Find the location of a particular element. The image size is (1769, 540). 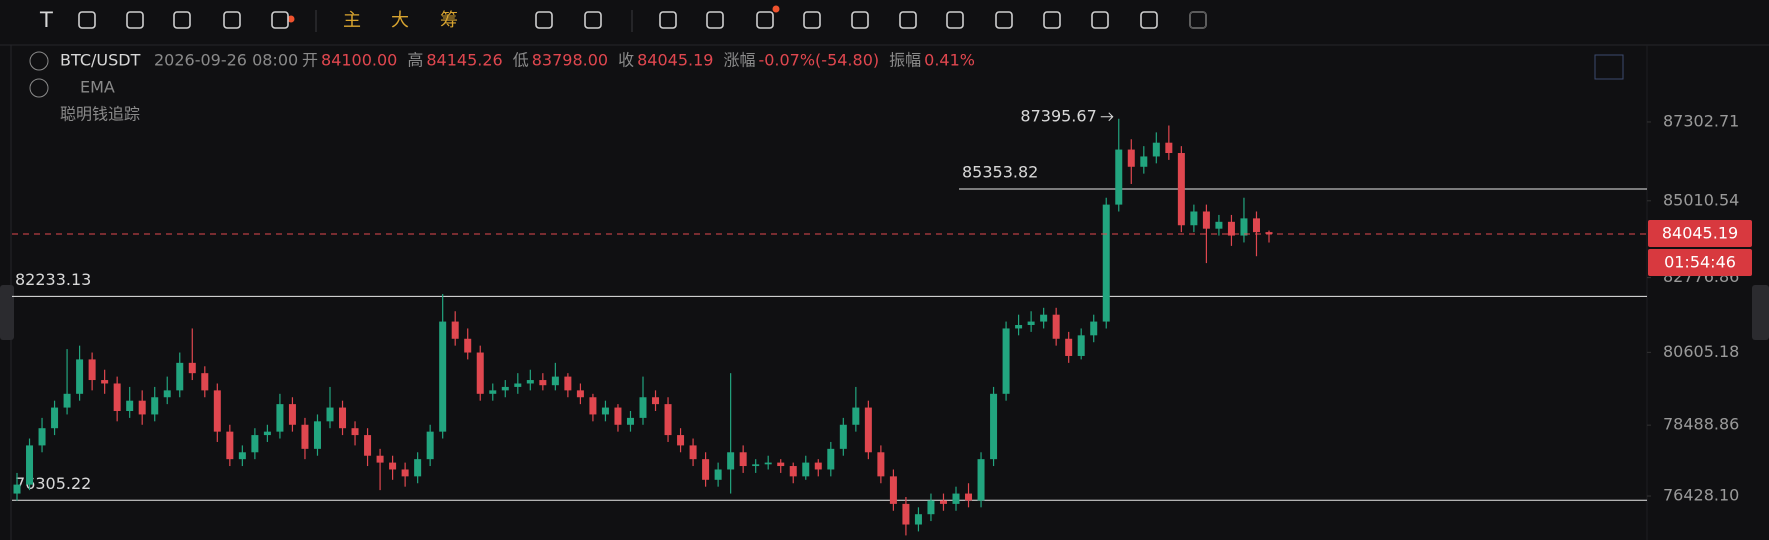

right-handle is located at coordinates (1760, 312).